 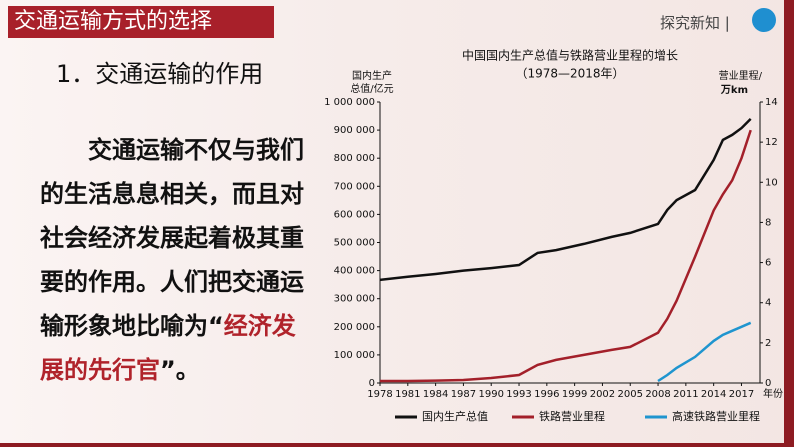 I want to click on legend-label: 铁路营业里程, so click(x=572, y=416).